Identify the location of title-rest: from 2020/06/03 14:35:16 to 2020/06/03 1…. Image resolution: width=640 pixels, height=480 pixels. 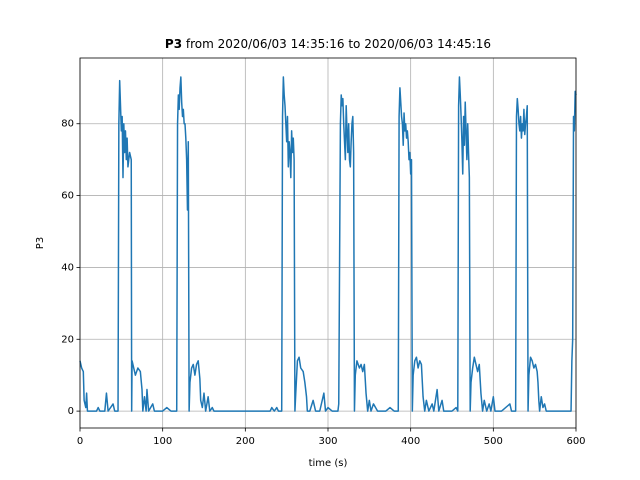
(338, 44).